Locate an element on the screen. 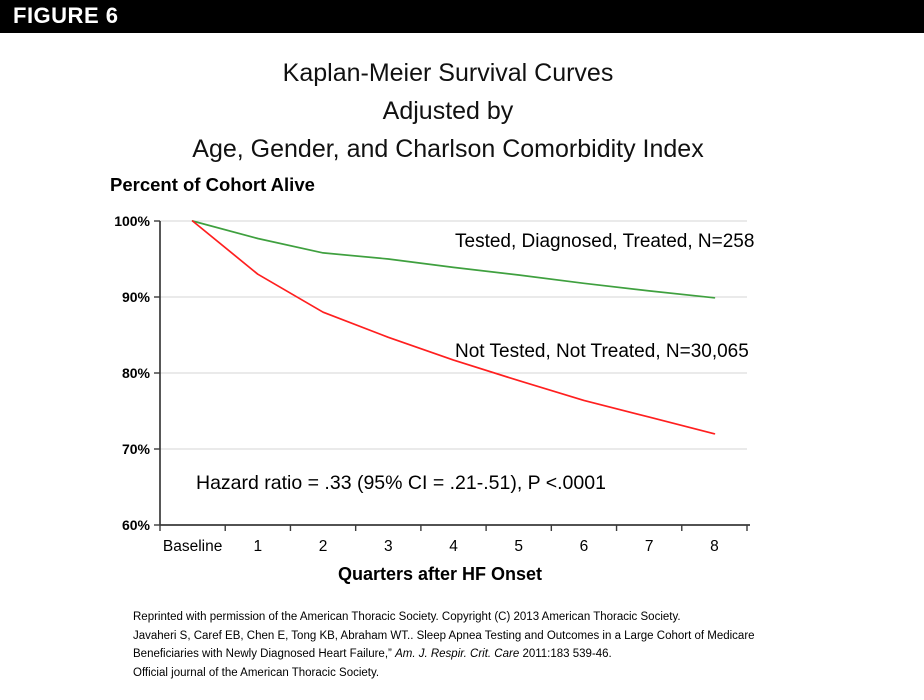 The width and height of the screenshot is (924, 700). y-tick-label: 60% is located at coordinates (136, 525).